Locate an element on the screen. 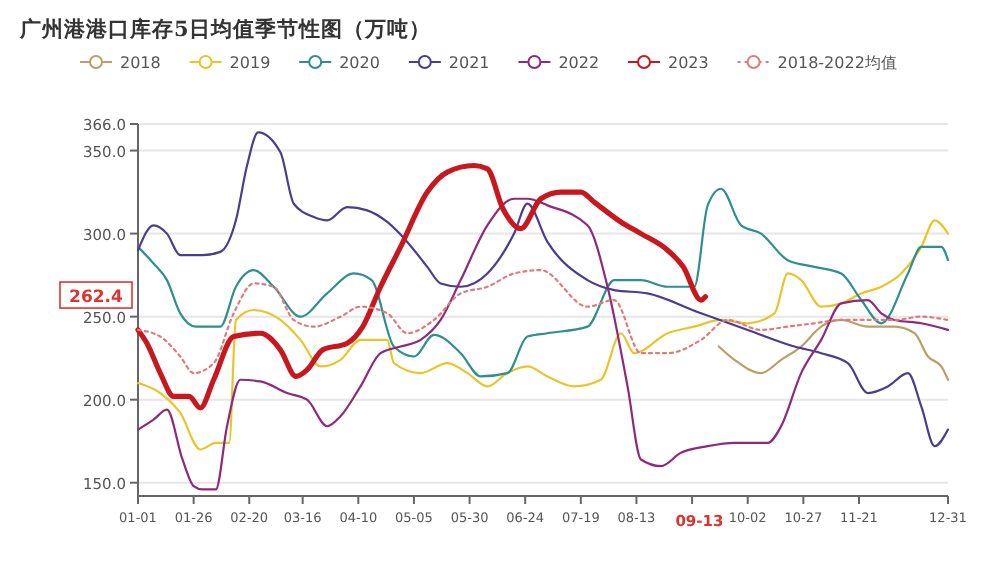  legend-label: 2021 is located at coordinates (469, 63).